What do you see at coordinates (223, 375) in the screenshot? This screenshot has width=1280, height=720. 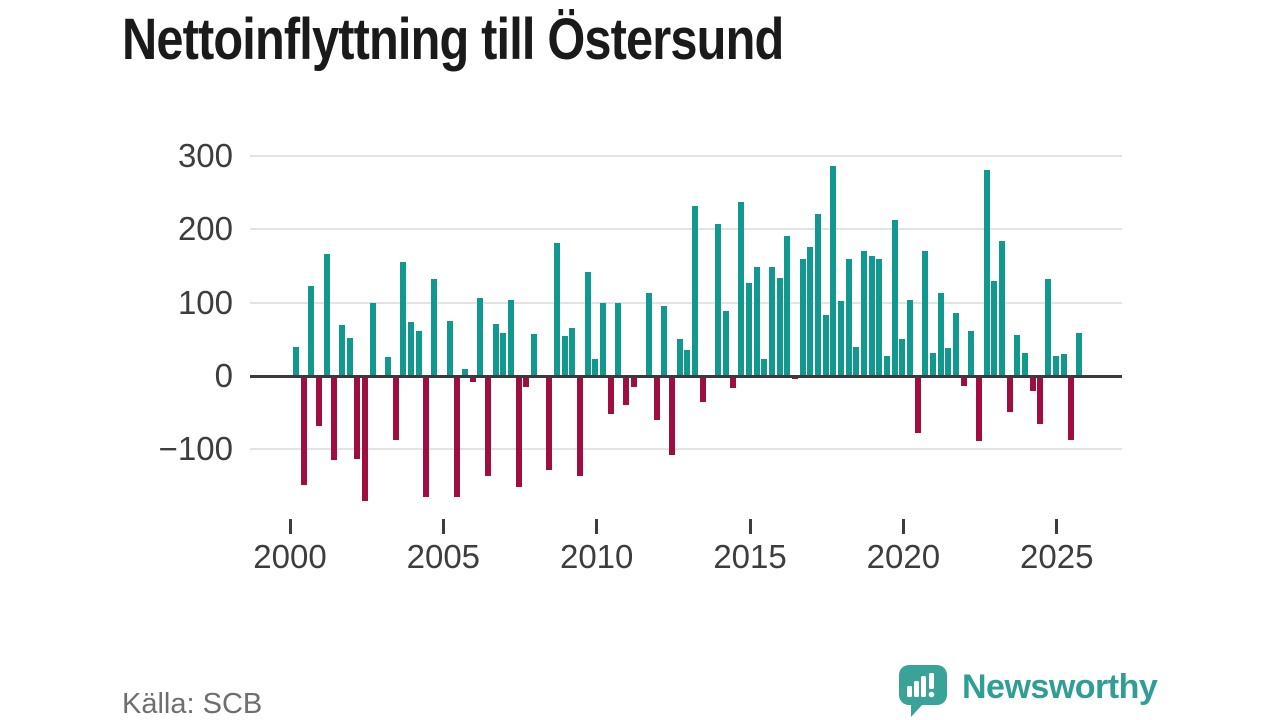 I see `y-axis-tick-label: 0` at bounding box center [223, 375].